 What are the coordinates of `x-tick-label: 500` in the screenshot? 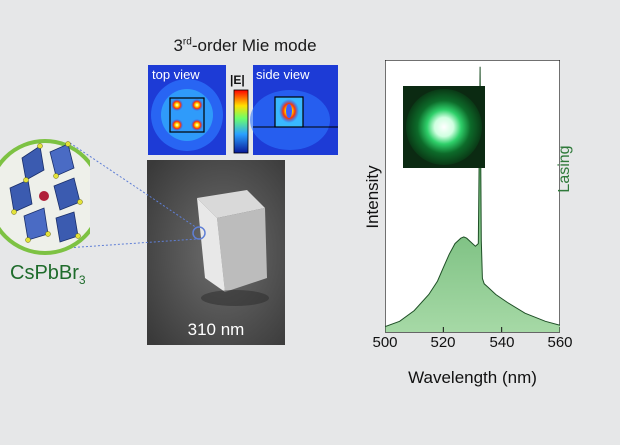 It's located at (385, 342).